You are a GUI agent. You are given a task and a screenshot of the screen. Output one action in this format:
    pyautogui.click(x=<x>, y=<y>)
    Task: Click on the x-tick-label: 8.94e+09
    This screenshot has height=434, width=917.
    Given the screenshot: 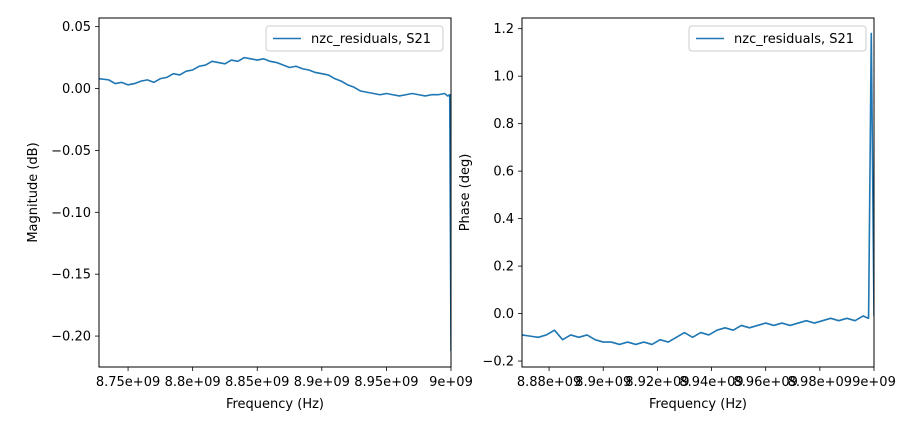 What is the action you would take?
    pyautogui.click(x=711, y=382)
    